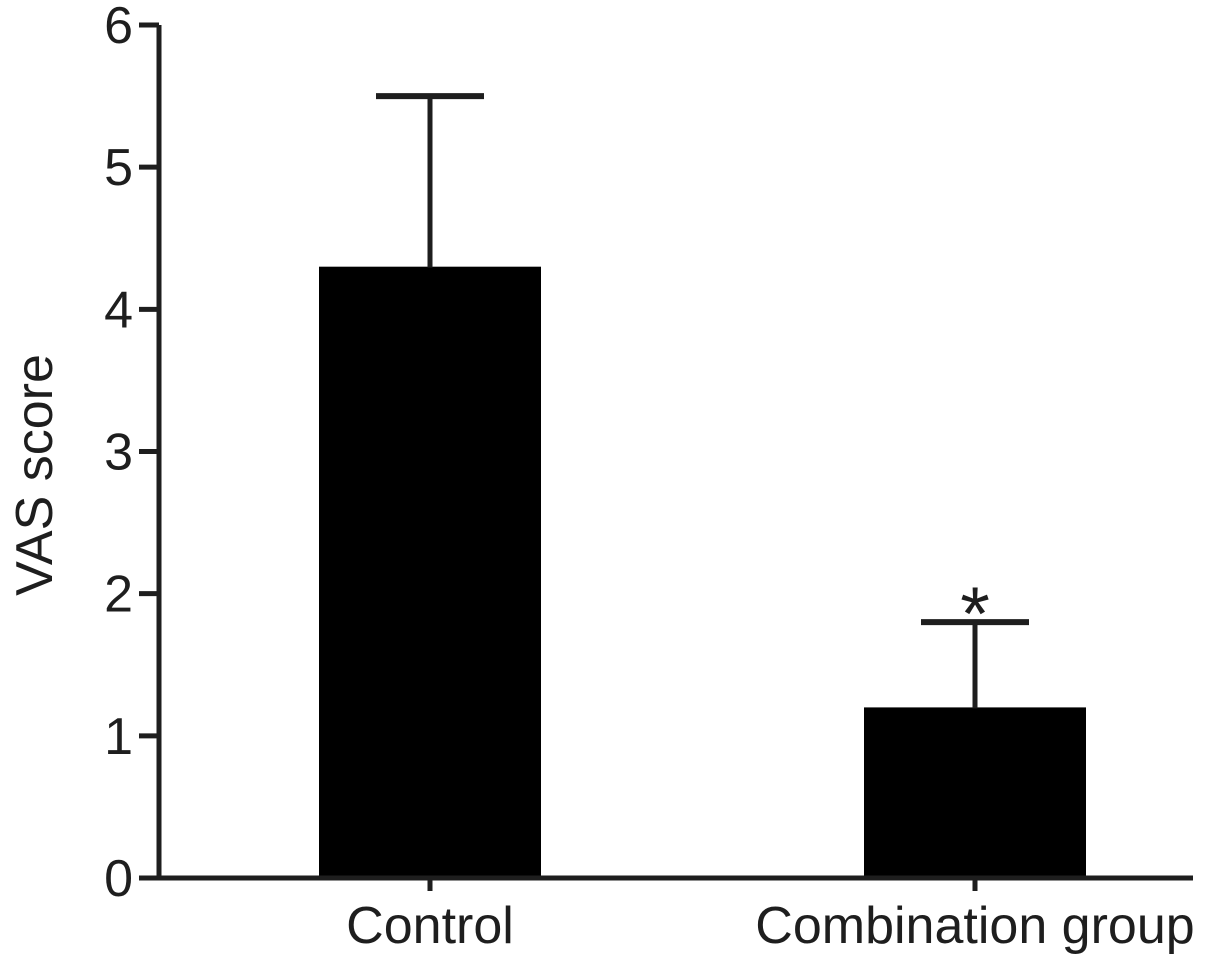  What do you see at coordinates (118, 737) in the screenshot?
I see `y-tick-label-1: 1` at bounding box center [118, 737].